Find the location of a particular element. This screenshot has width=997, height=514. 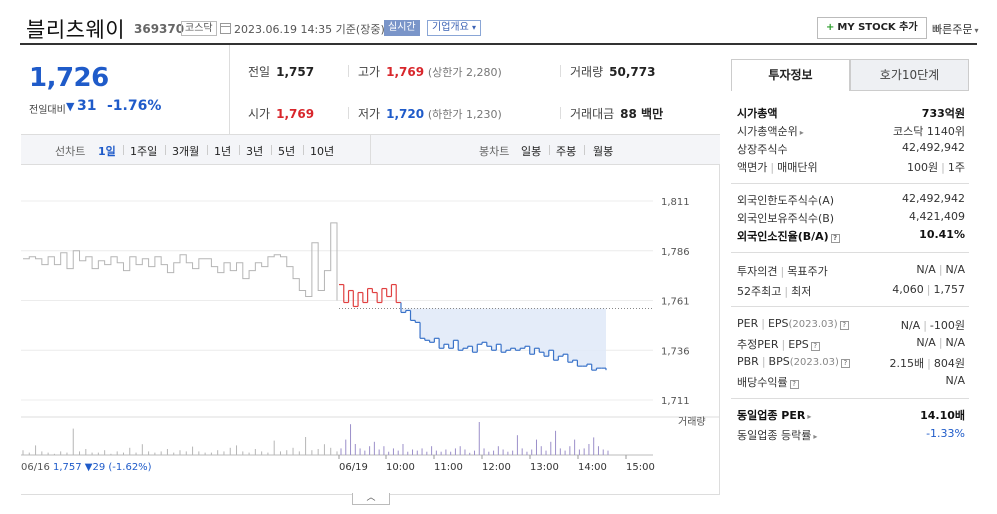

tab-group-divider is located at coordinates (370, 149).